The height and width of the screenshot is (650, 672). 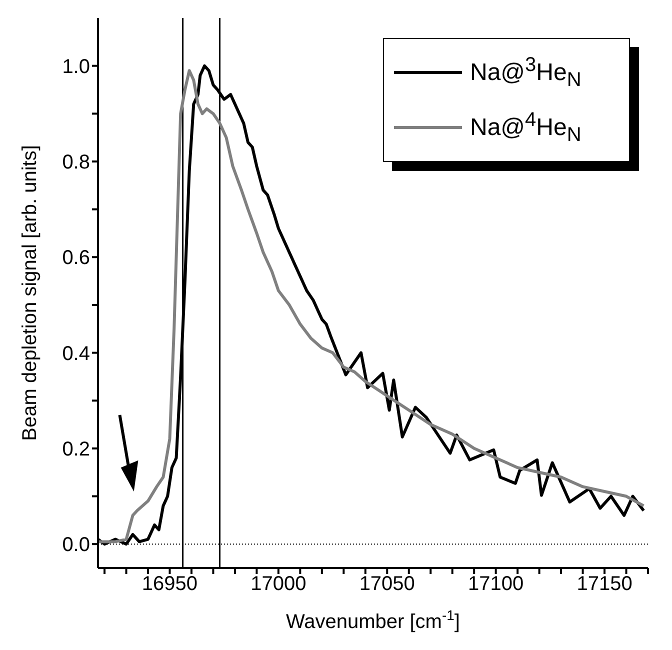 I want to click on x-tick-label: 16950, so click(x=170, y=584).